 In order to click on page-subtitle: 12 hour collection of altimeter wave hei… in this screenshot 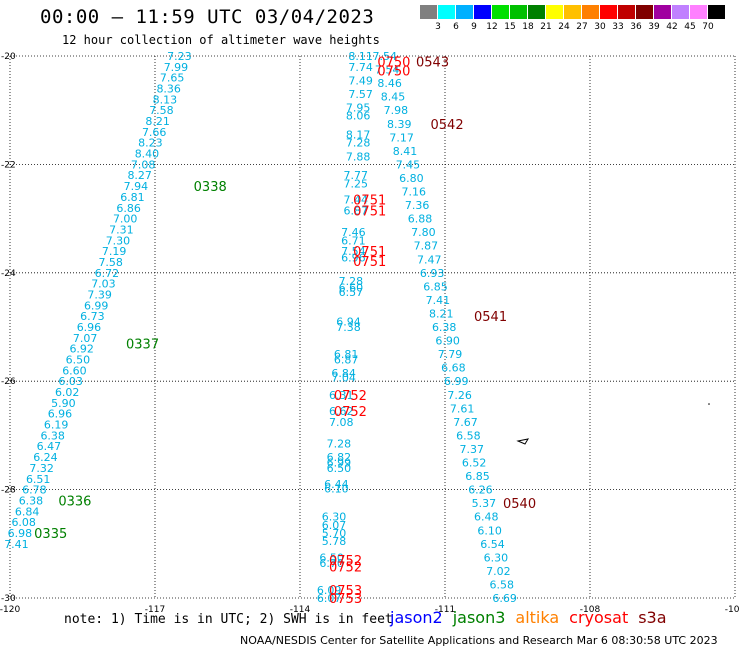, I will do `click(221, 40)`.